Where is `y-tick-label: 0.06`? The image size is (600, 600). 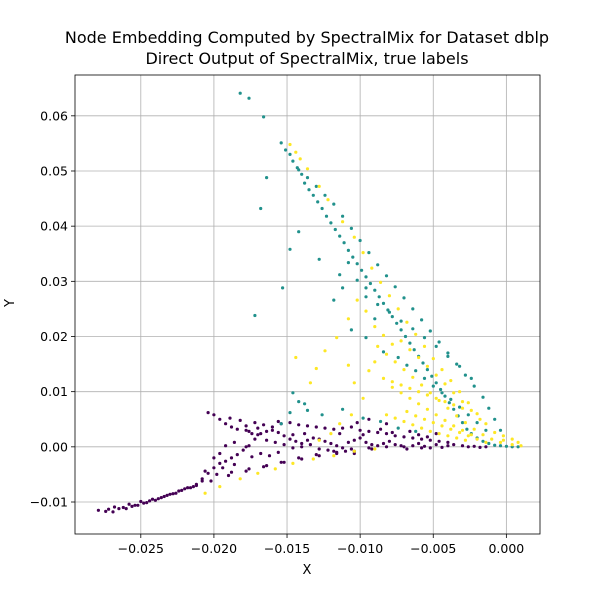 y-tick-label: 0.06 is located at coordinates (54, 115).